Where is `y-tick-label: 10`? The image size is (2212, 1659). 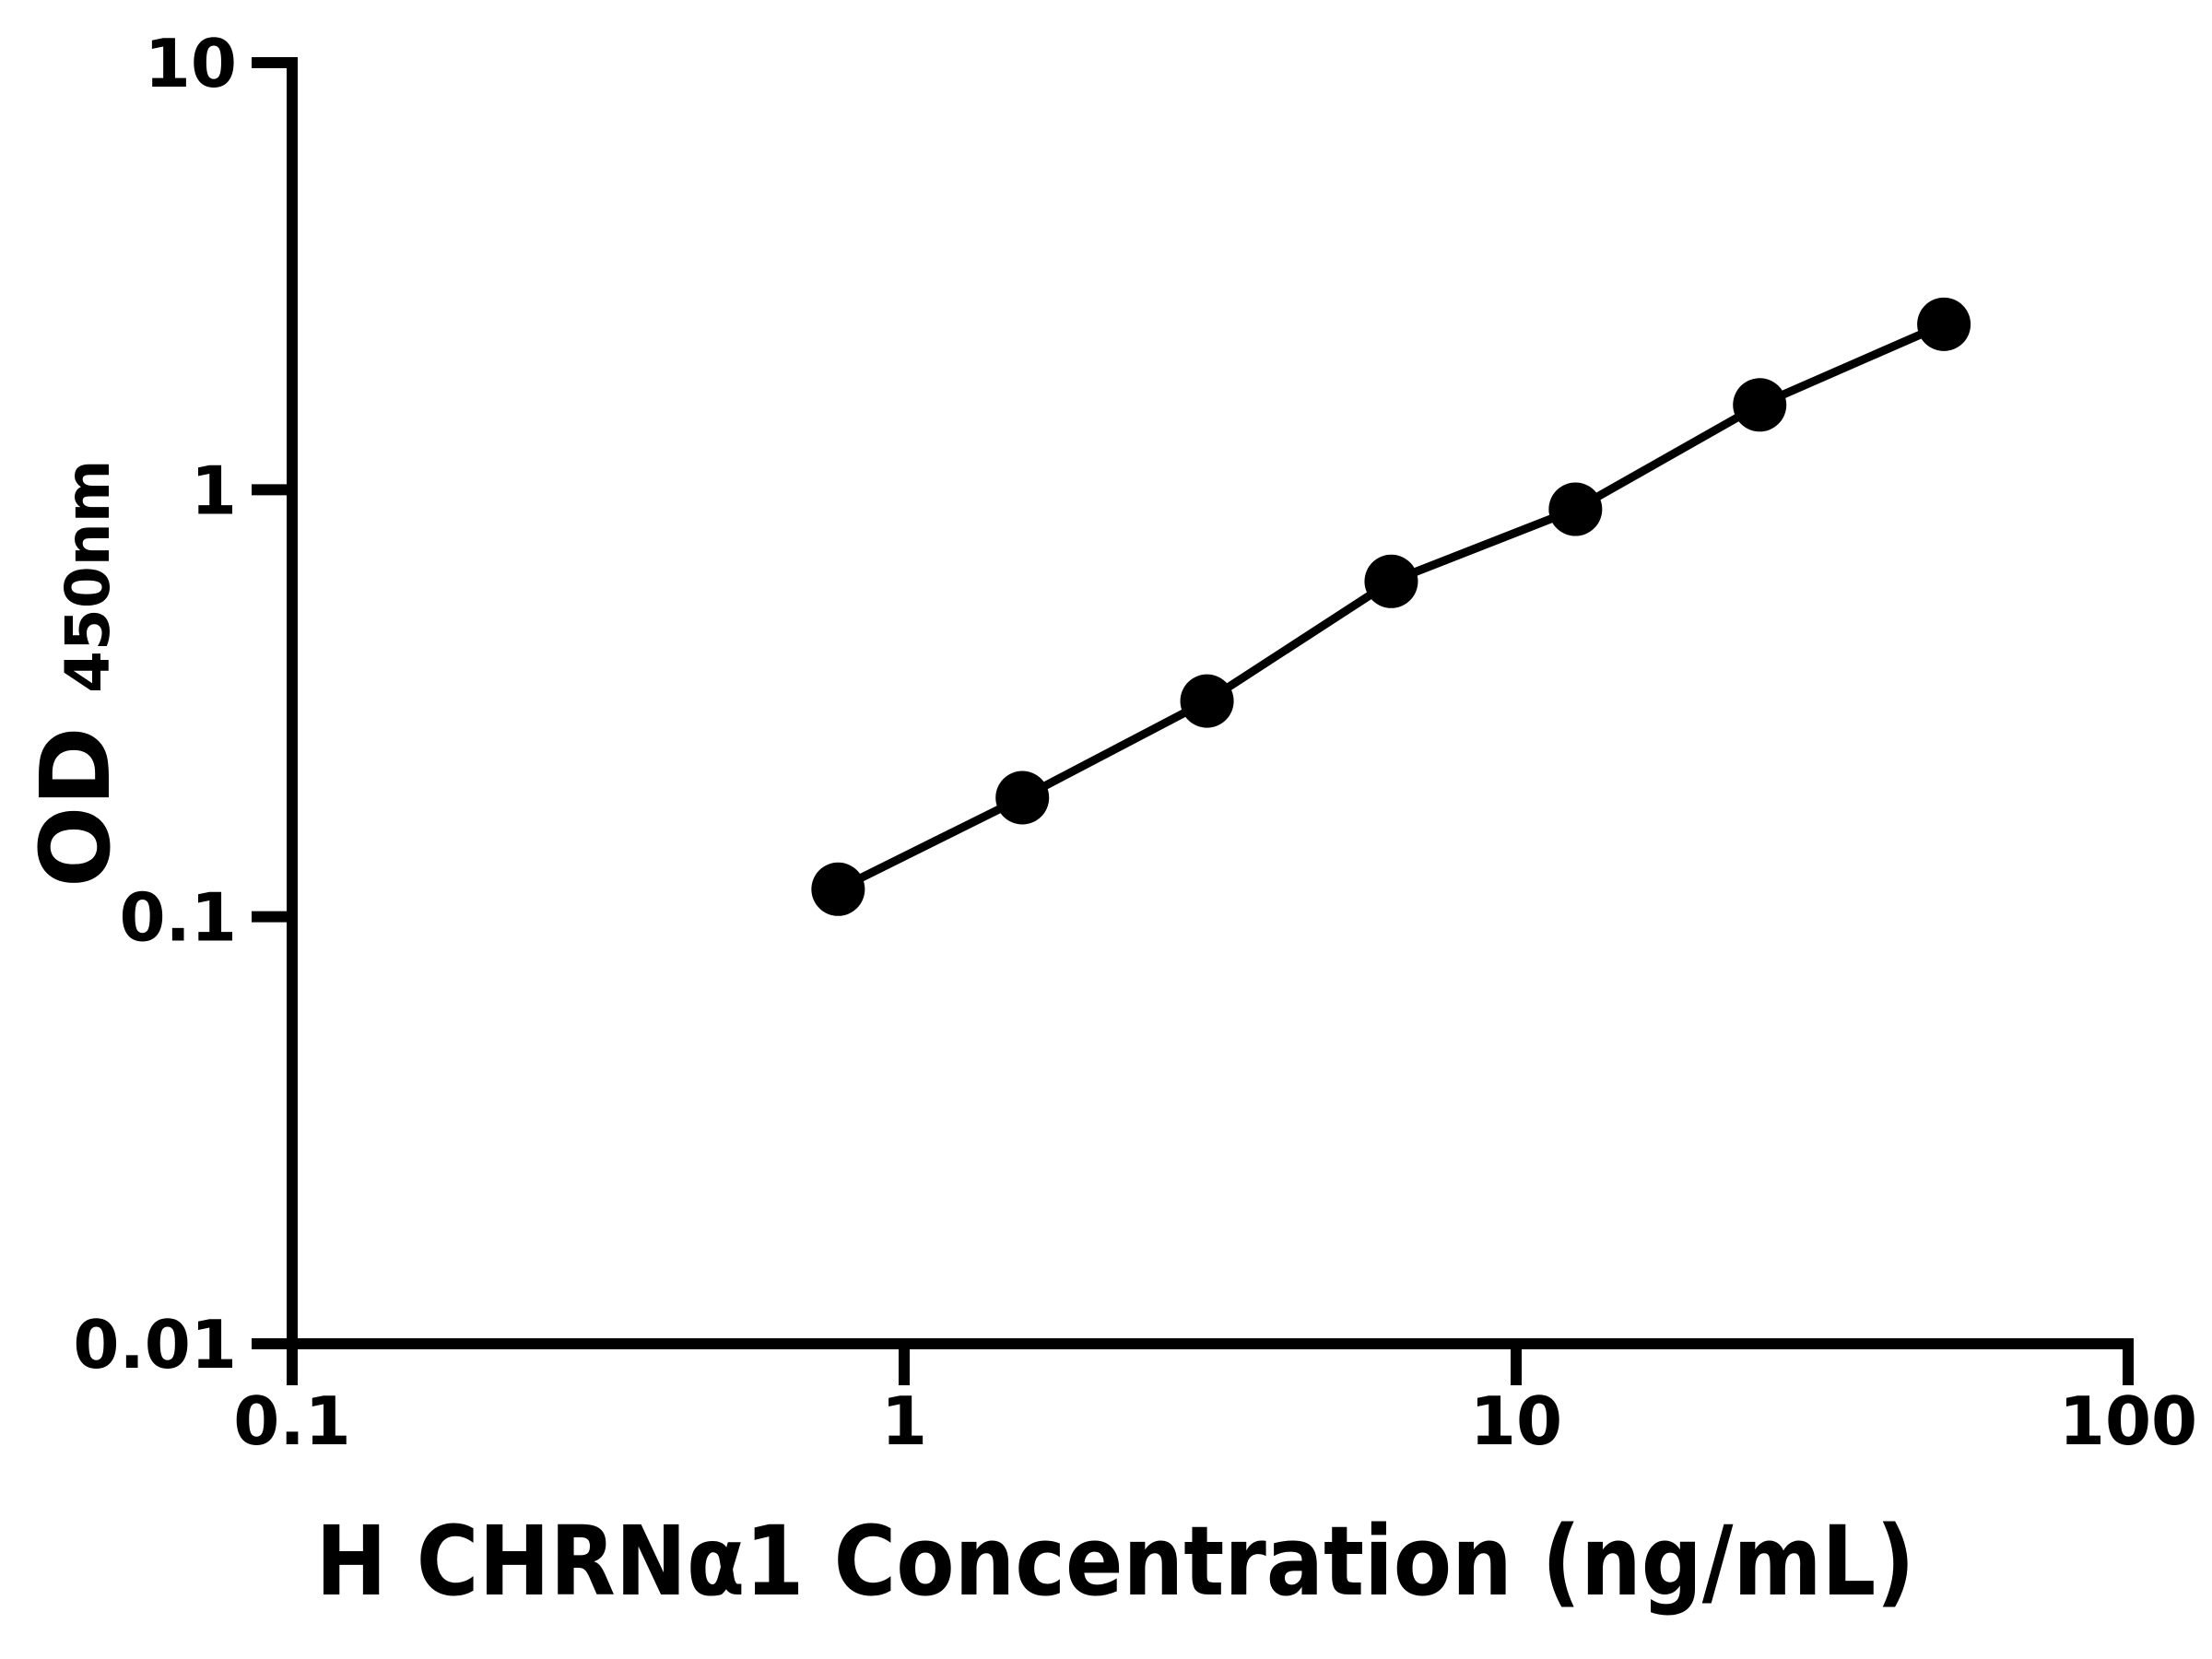 y-tick-label: 10 is located at coordinates (191, 63).